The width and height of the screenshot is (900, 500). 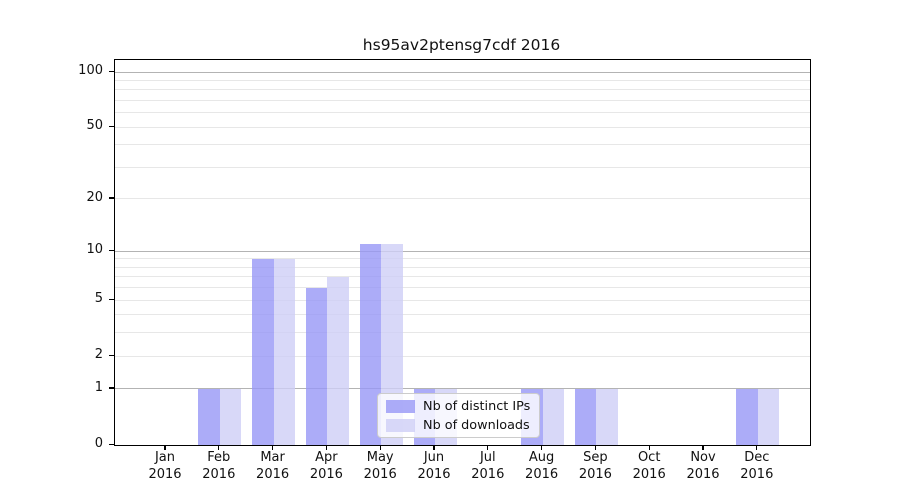 I want to click on y-tick-label: 10, so click(x=94, y=250).